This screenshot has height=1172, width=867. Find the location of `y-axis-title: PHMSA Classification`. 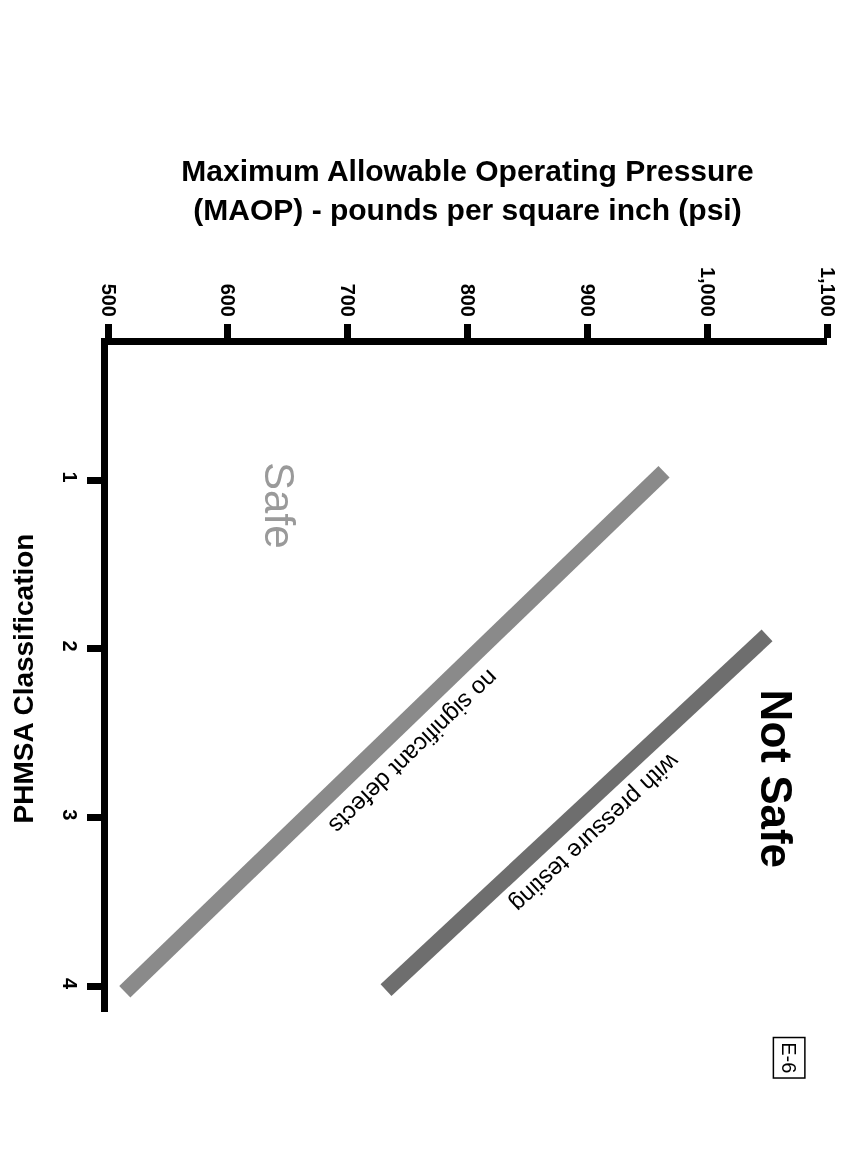

y-axis-title: PHMSA Classification is located at coordinates (23, 678).